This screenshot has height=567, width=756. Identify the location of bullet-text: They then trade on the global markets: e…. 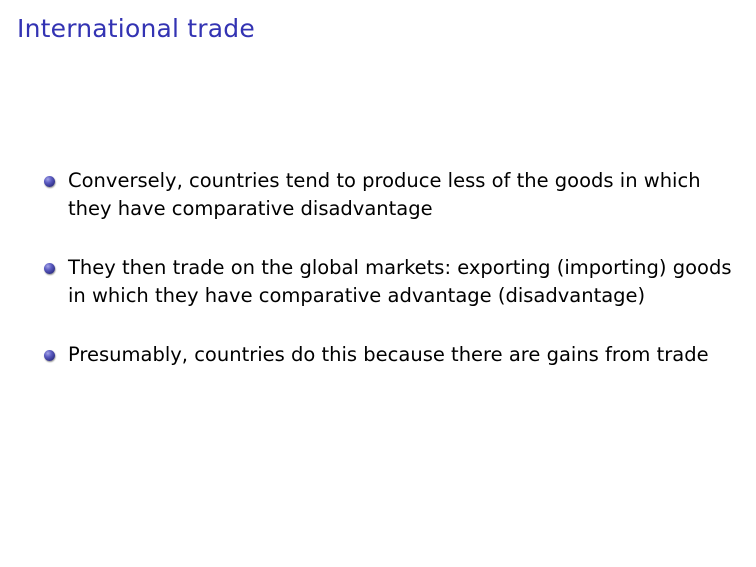
(400, 281).